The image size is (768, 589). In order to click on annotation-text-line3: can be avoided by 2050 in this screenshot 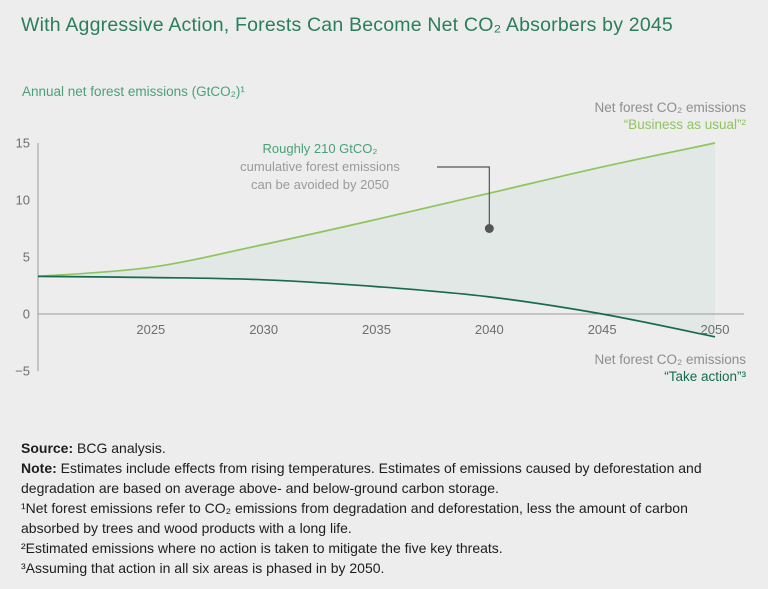, I will do `click(320, 184)`.